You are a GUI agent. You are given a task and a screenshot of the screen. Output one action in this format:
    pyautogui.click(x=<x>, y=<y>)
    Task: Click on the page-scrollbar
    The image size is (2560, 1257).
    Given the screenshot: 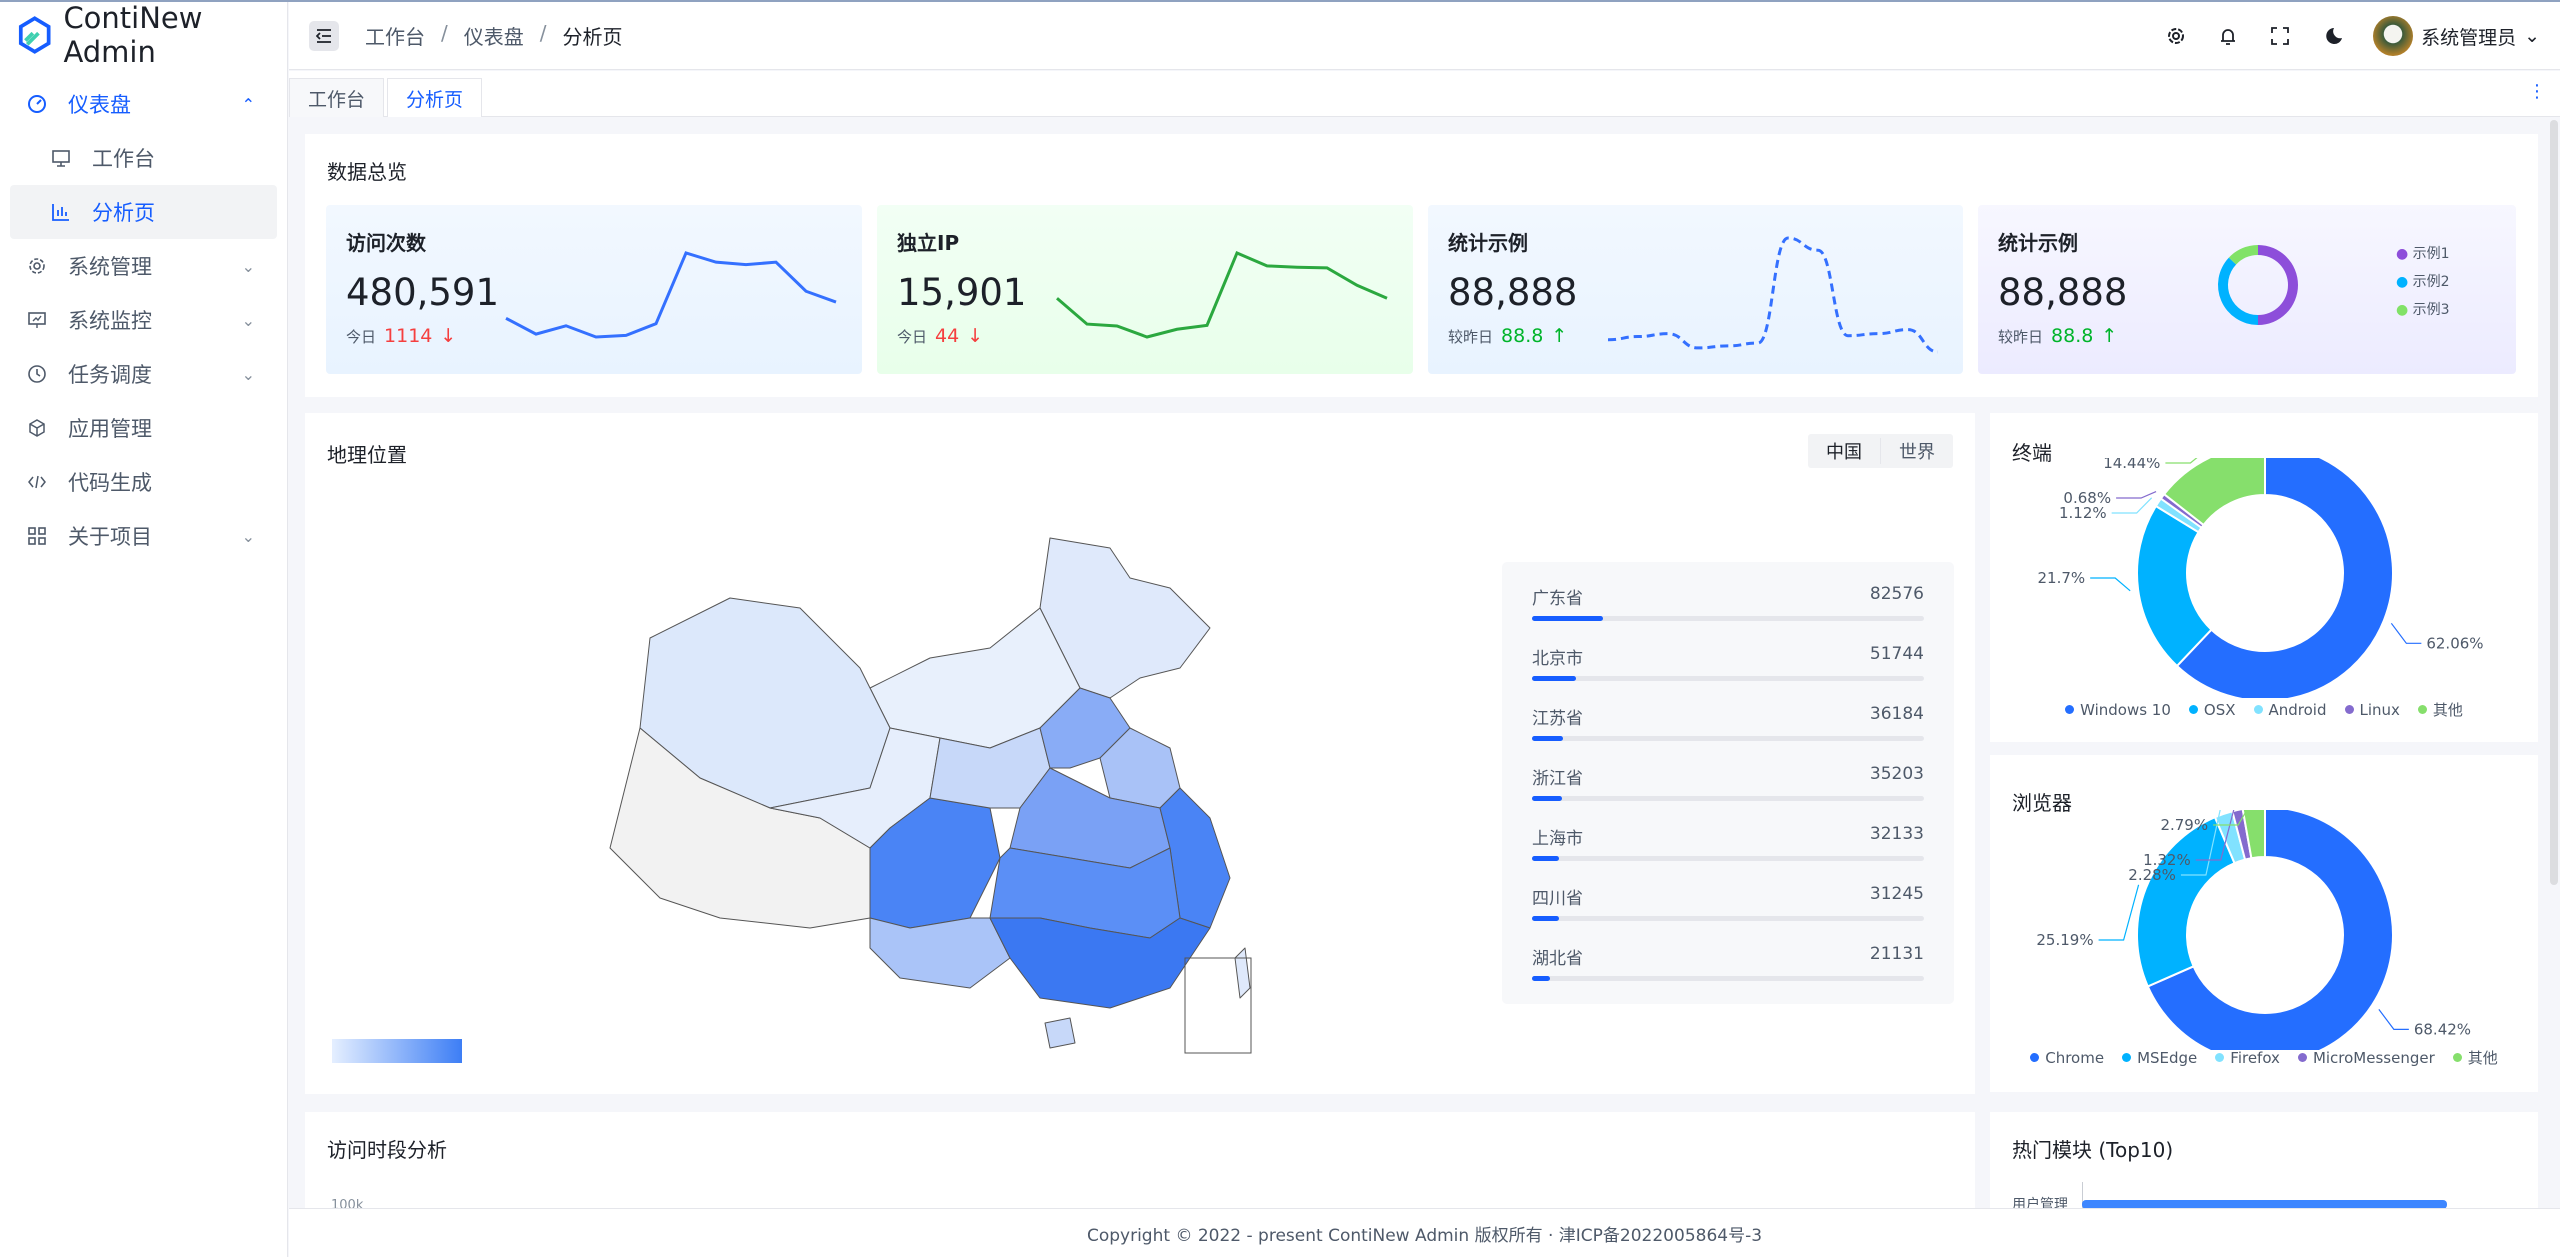 What is the action you would take?
    pyautogui.click(x=2554, y=502)
    